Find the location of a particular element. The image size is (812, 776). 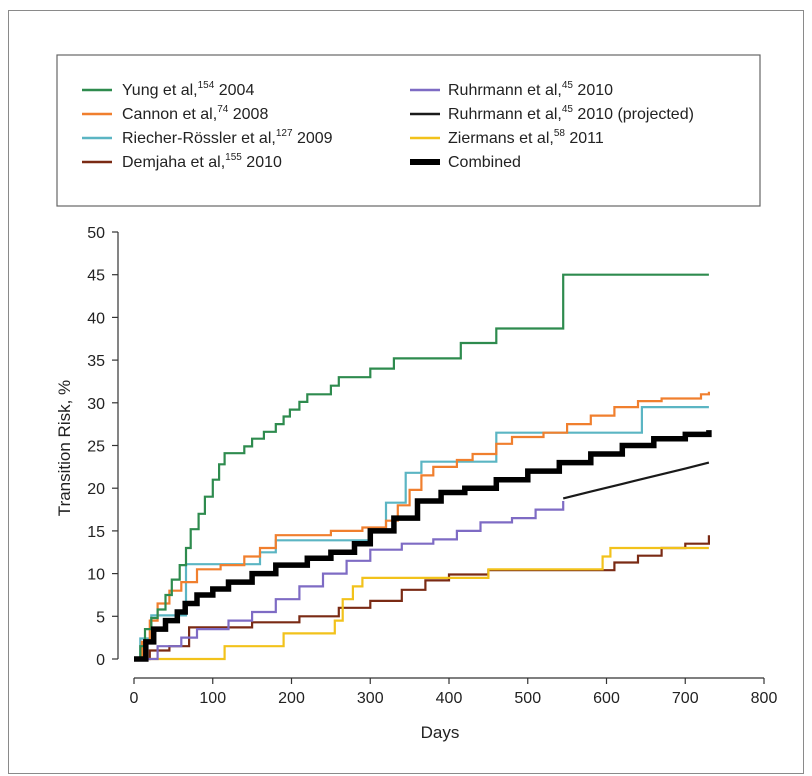

x-tick-label: 700 is located at coordinates (685, 698).